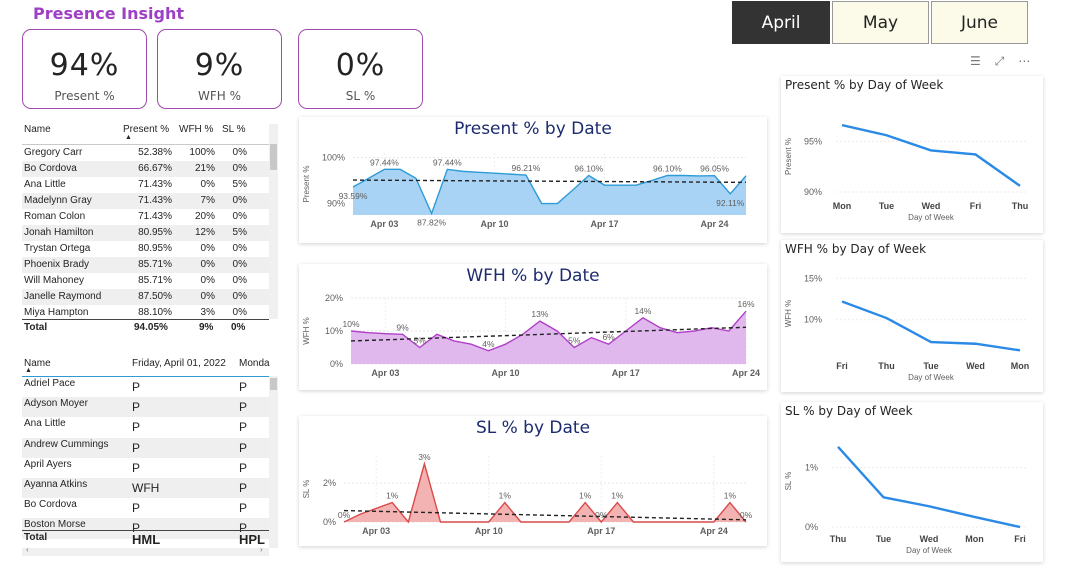 The width and height of the screenshot is (1066, 578). Describe the element at coordinates (84, 69) in the screenshot. I see `kpi-present-card: 94% Present %` at that location.